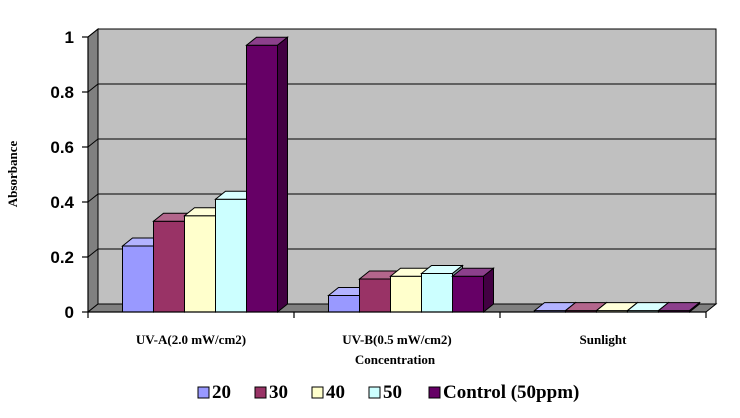 Image resolution: width=740 pixels, height=418 pixels. What do you see at coordinates (12, 174) in the screenshot?
I see `y-axis-title: Absorbance` at bounding box center [12, 174].